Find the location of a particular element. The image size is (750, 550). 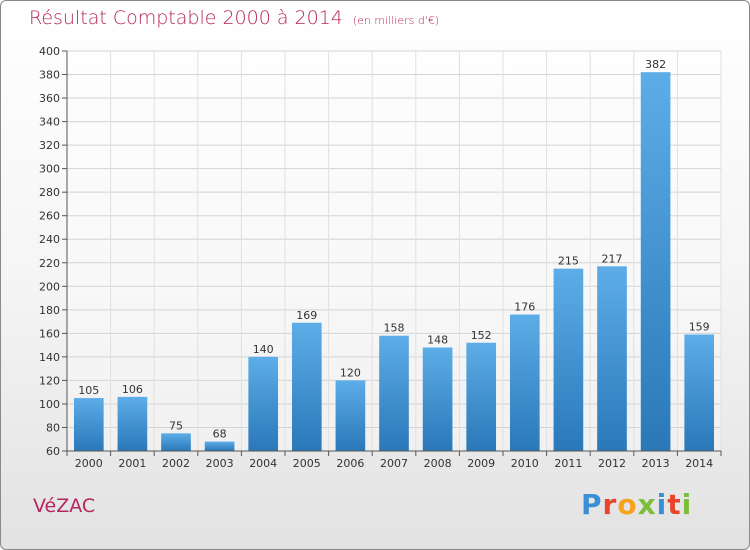

chart-subtitle: (en milliers d'€) is located at coordinates (396, 20).